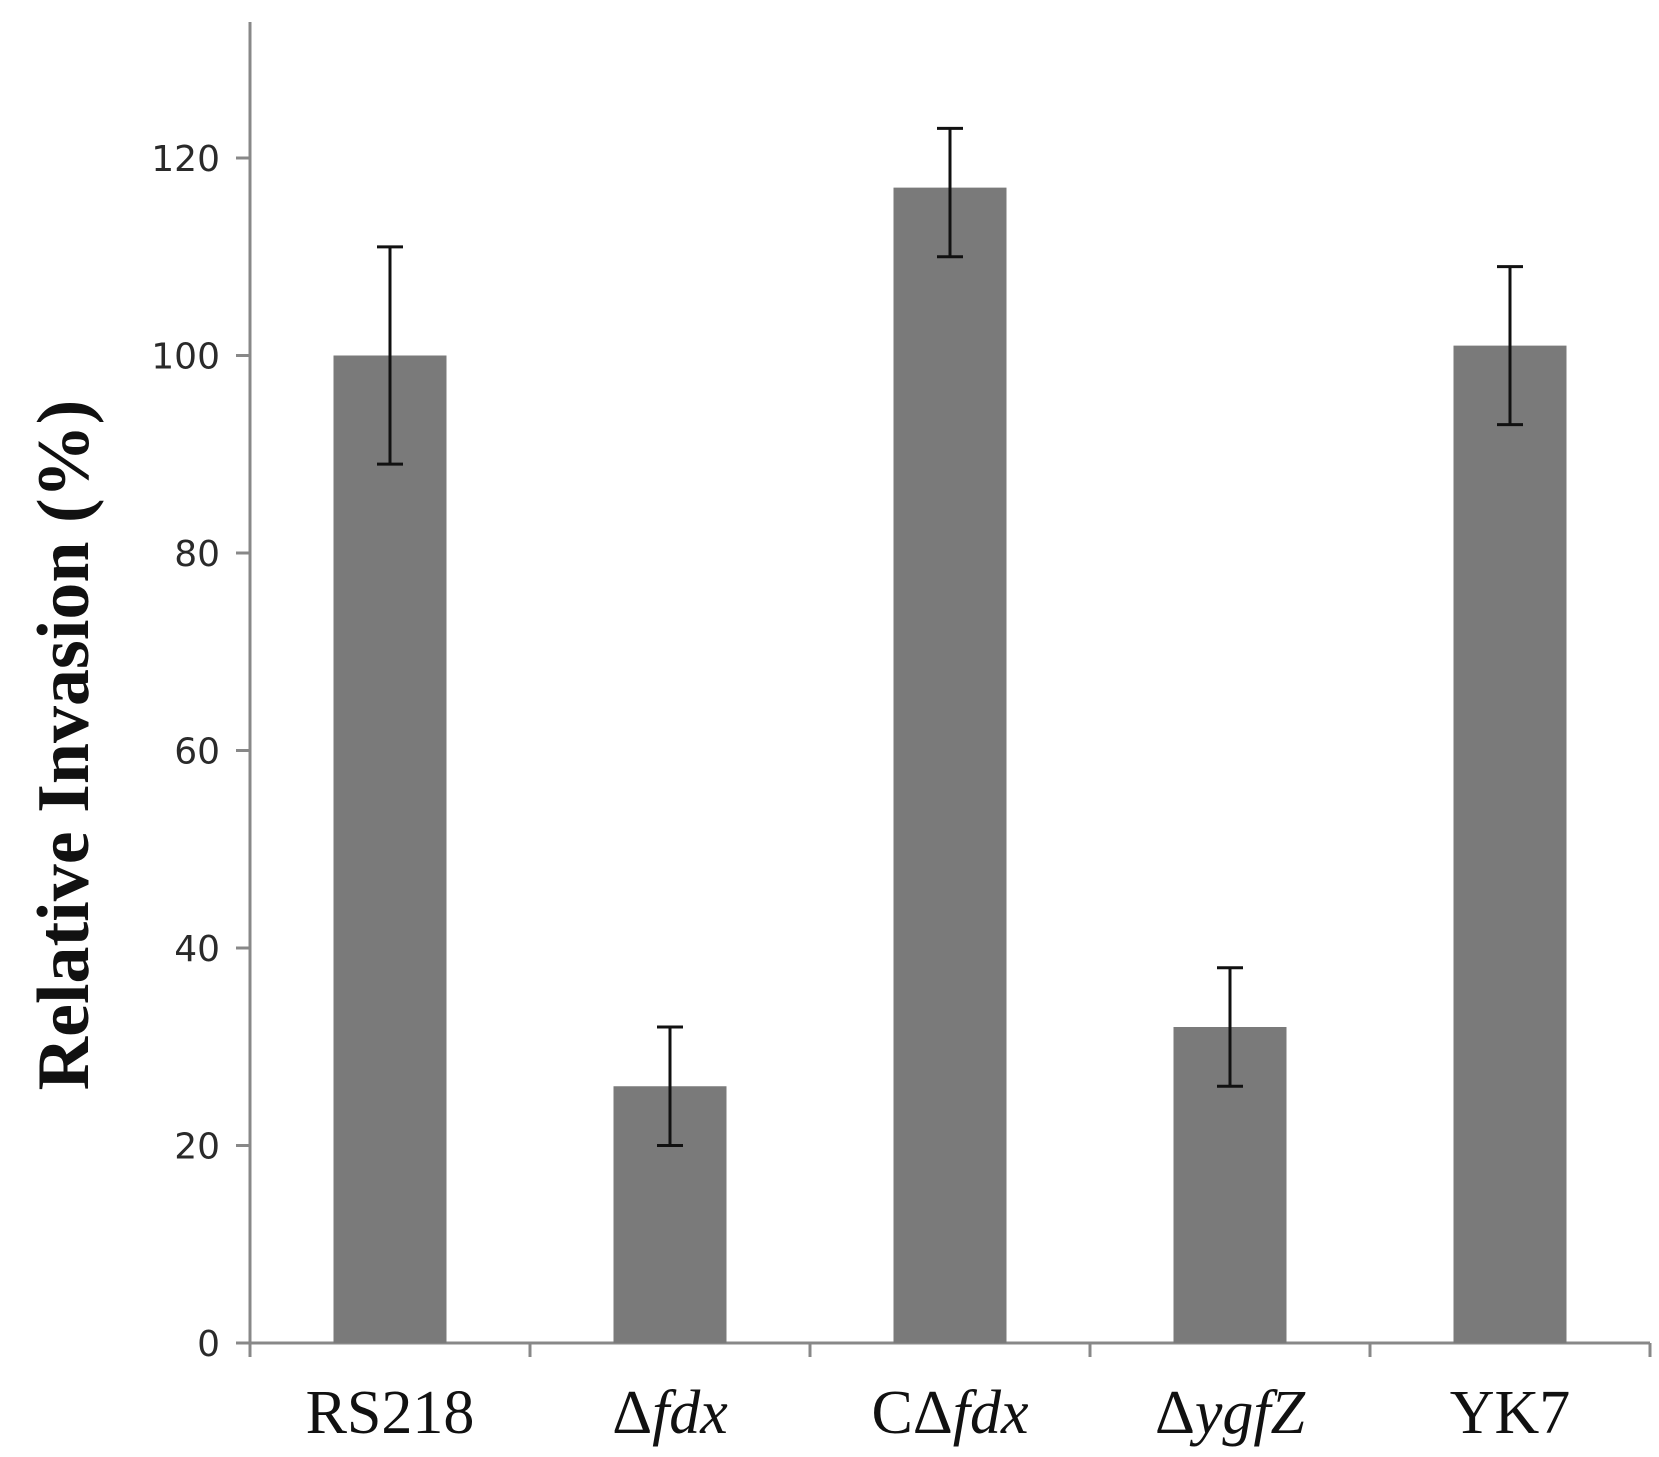 The height and width of the screenshot is (1457, 1659). Describe the element at coordinates (185, 357) in the screenshot. I see `y-tick-label: 100` at that location.